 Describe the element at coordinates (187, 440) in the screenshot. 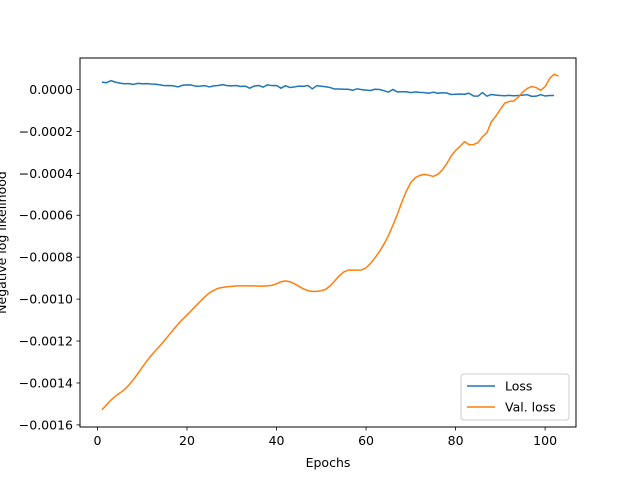

I see `x-tick-label: 20` at that location.